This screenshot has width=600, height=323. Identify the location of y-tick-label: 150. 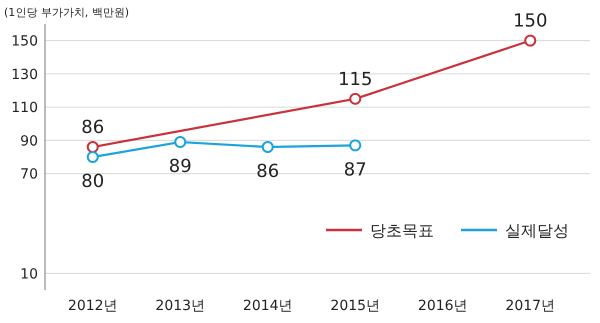
(24, 42).